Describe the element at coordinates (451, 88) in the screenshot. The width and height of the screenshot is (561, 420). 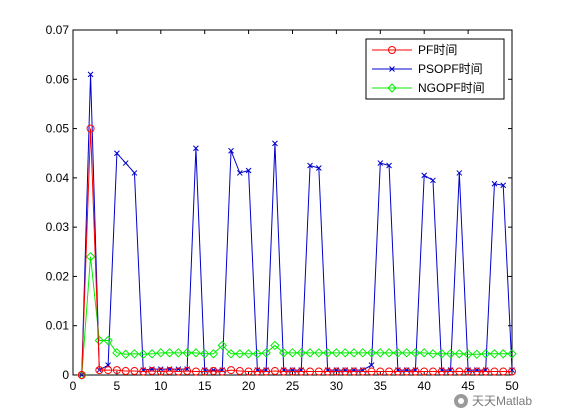
I see `legend-label: NGOPF时间` at that location.